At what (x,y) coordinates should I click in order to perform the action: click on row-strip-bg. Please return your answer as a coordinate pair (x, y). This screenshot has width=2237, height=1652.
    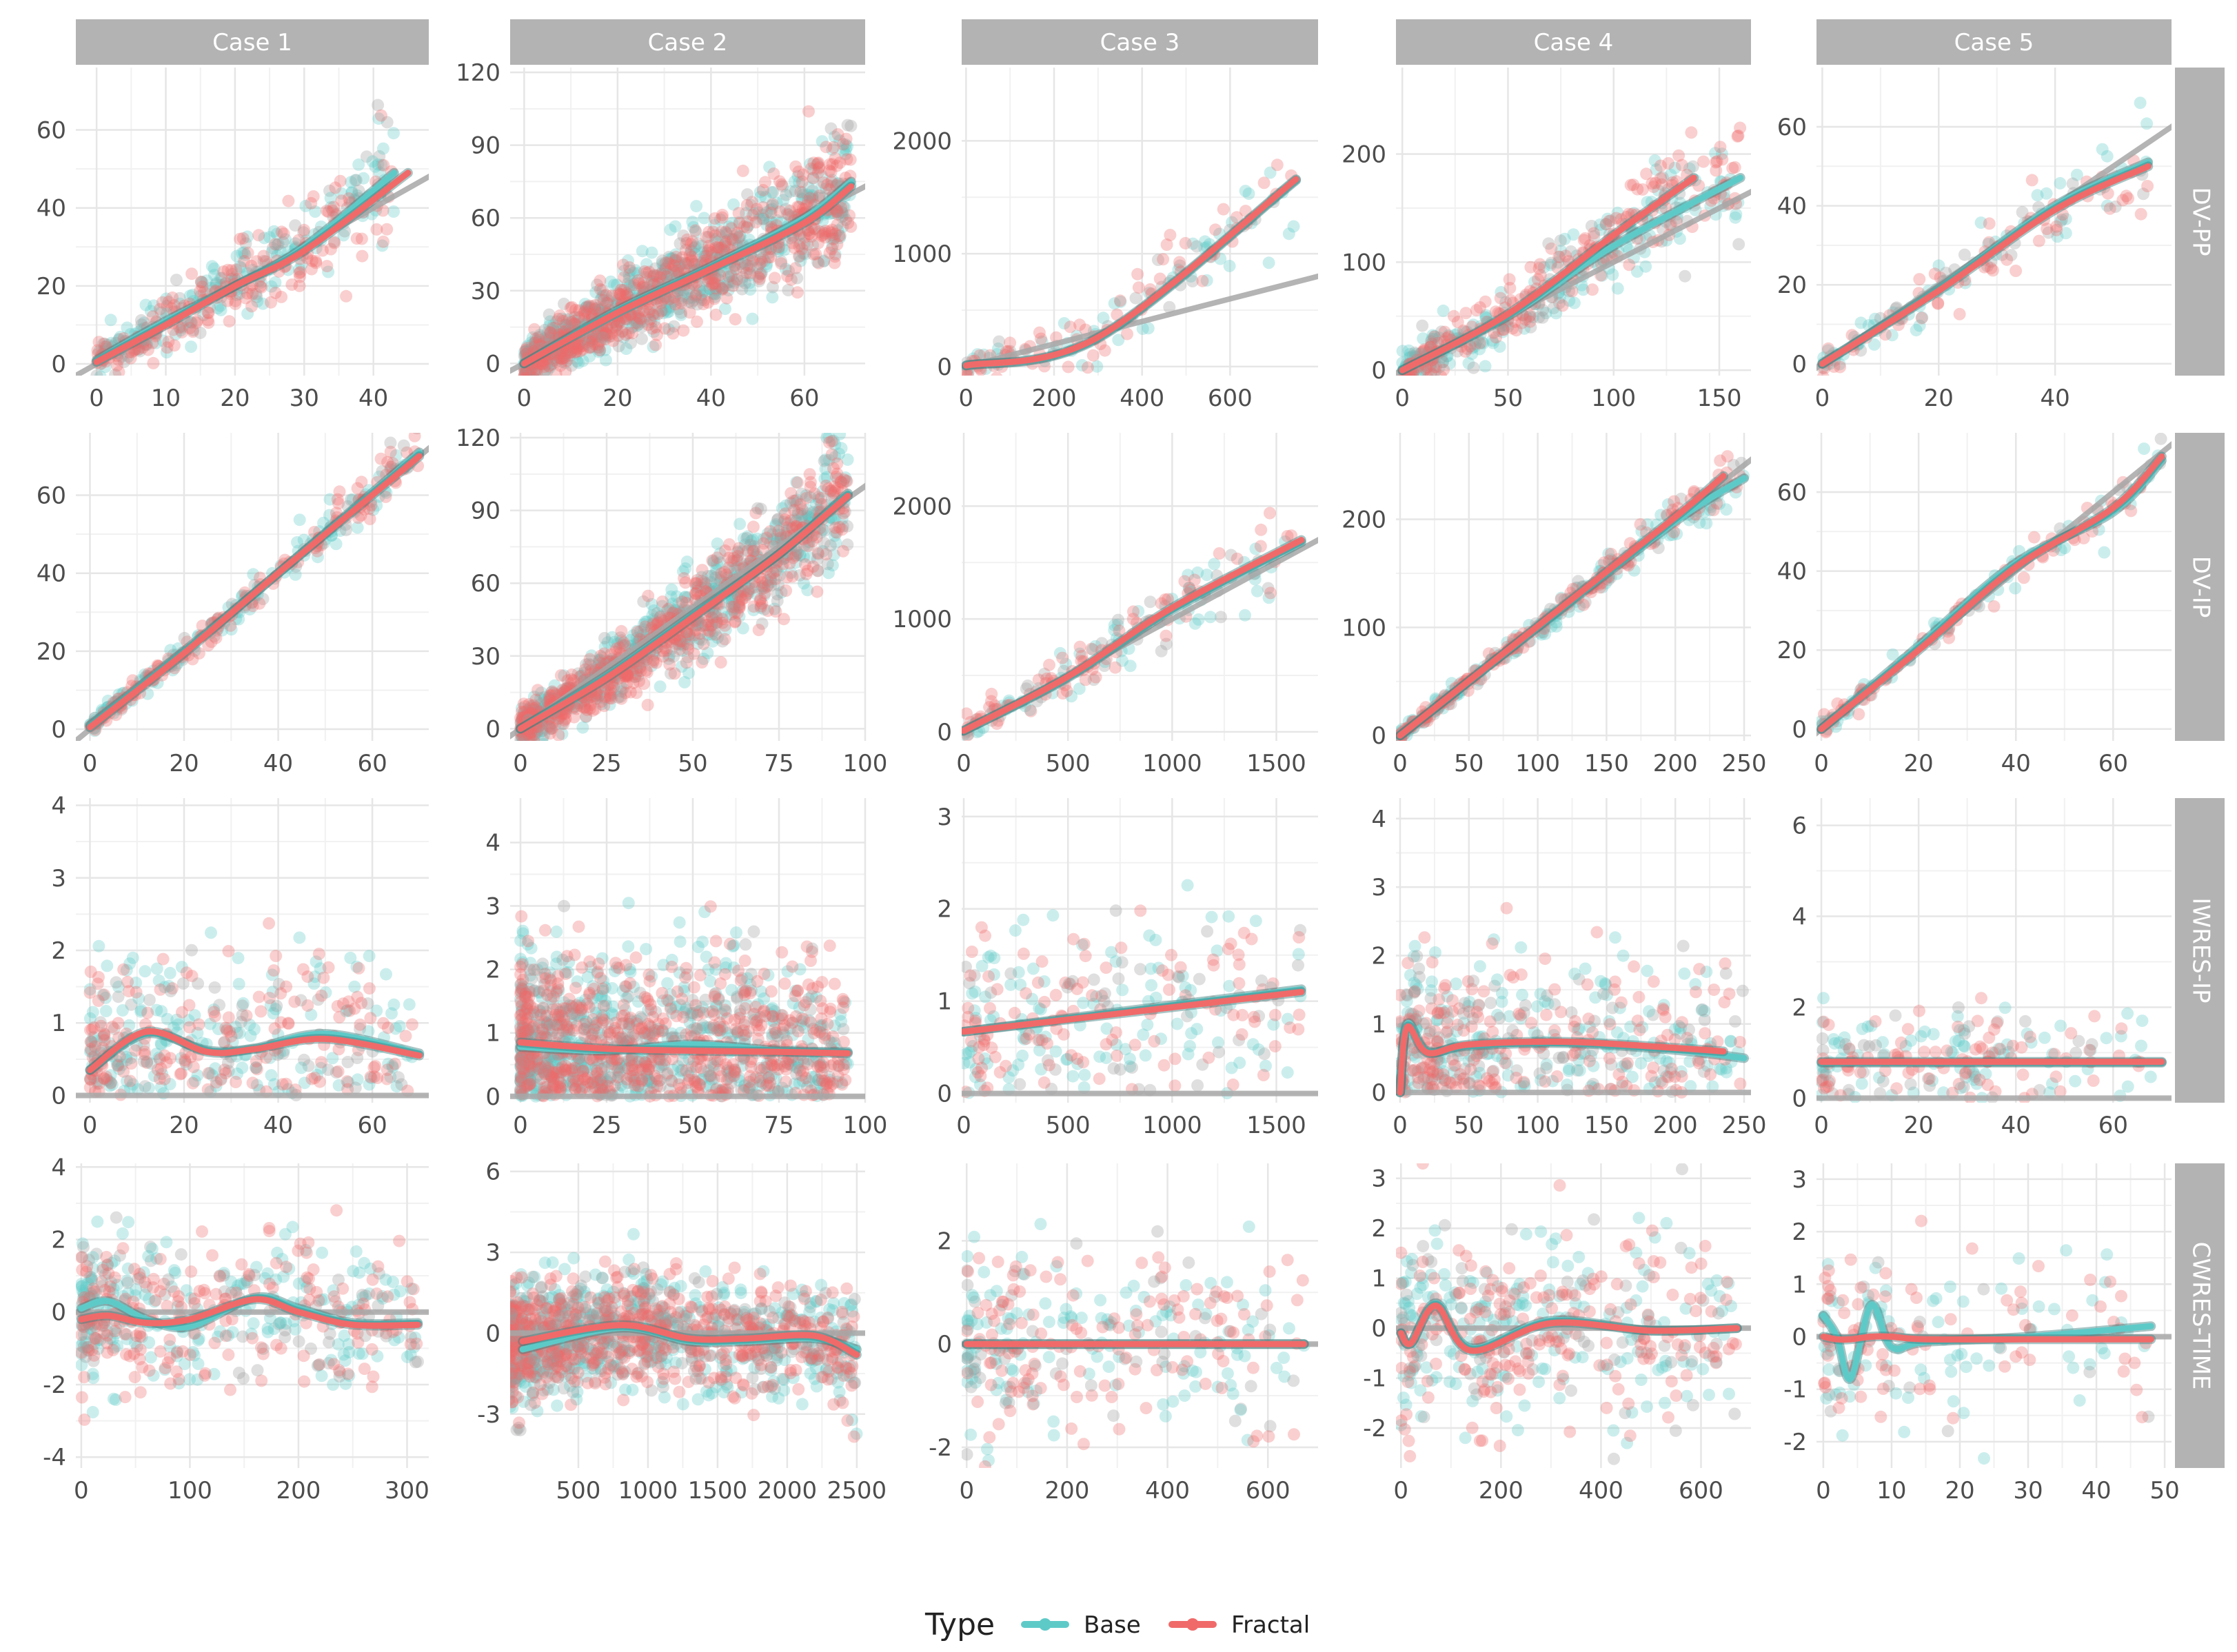
    Looking at the image, I should click on (2200, 587).